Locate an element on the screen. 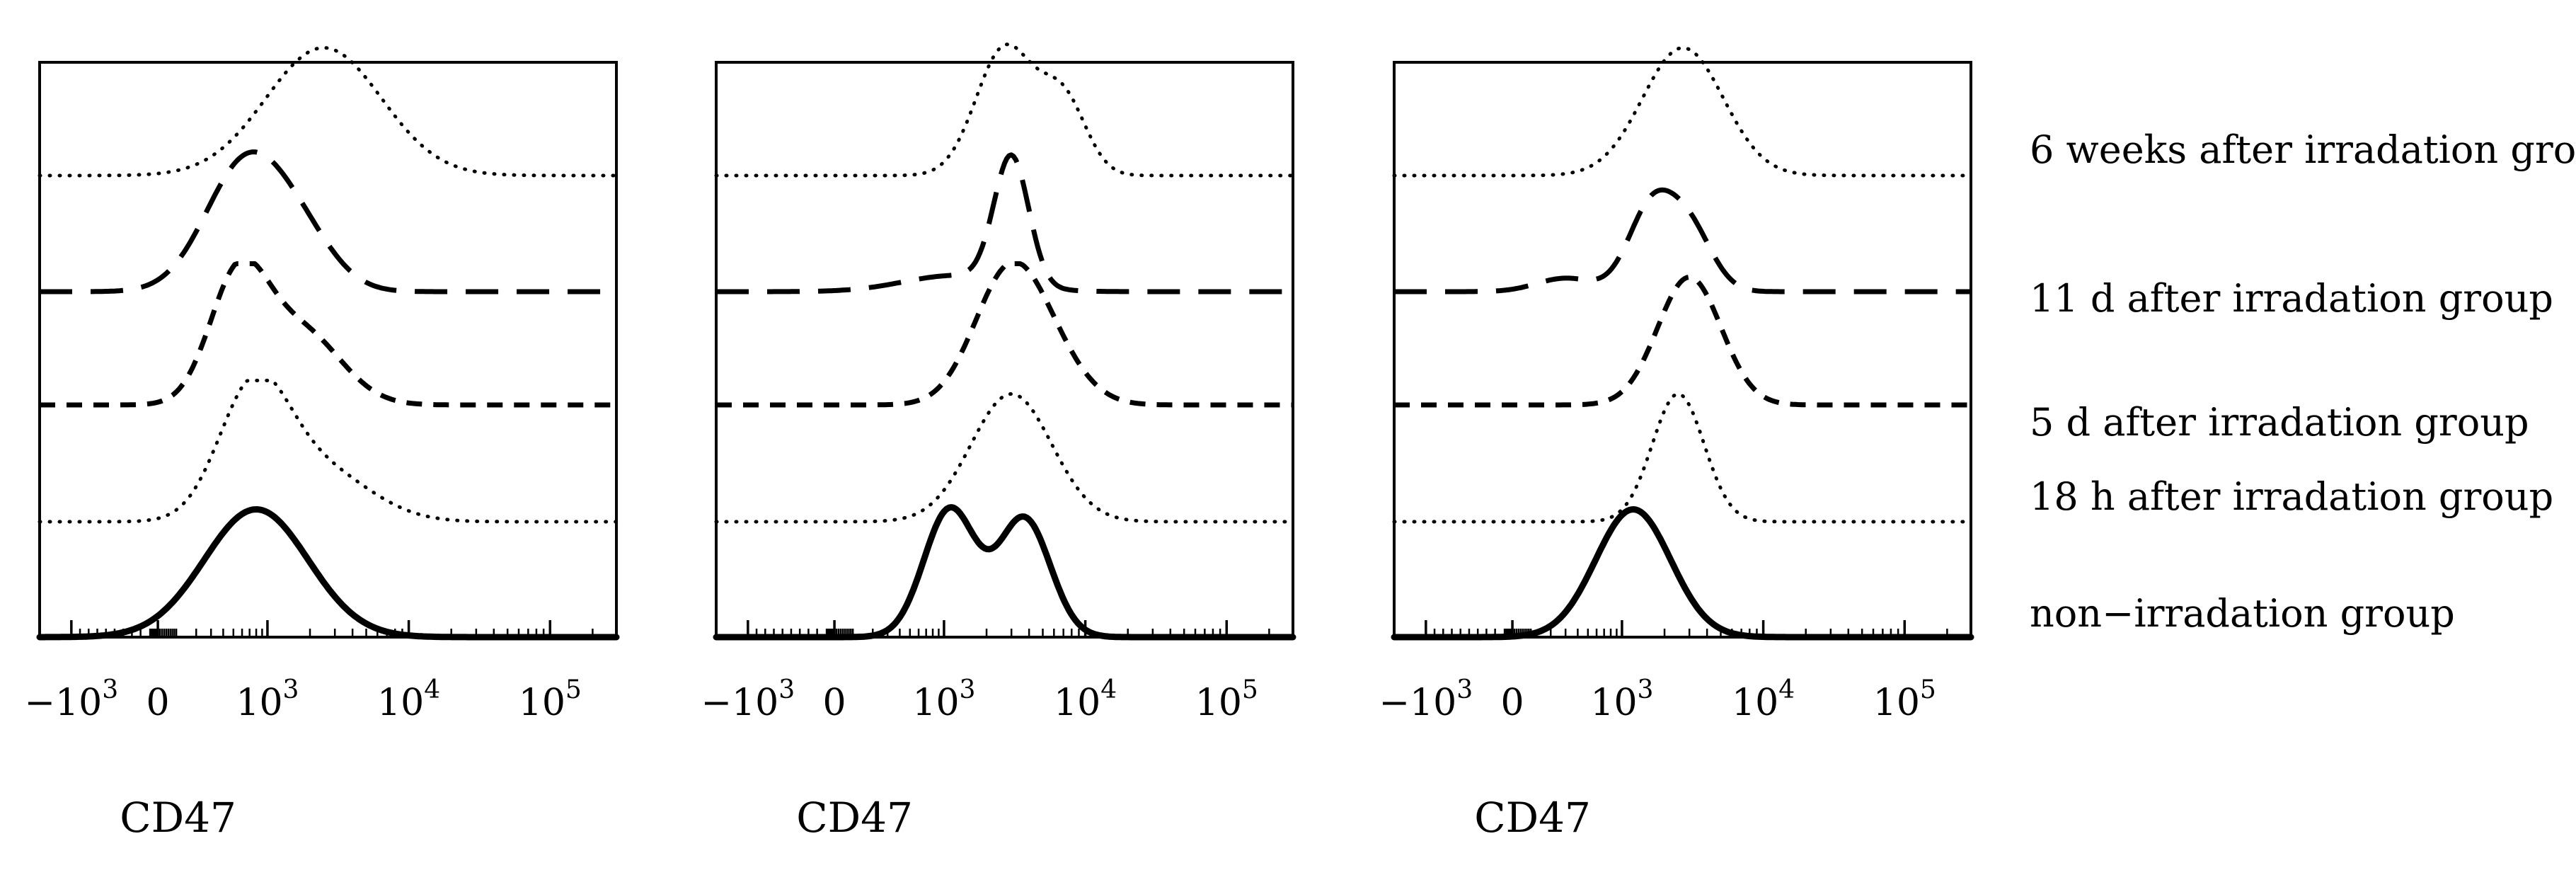 Image resolution: width=2576 pixels, height=875 pixels. legend-entry: non−irradation group is located at coordinates (2242, 613).